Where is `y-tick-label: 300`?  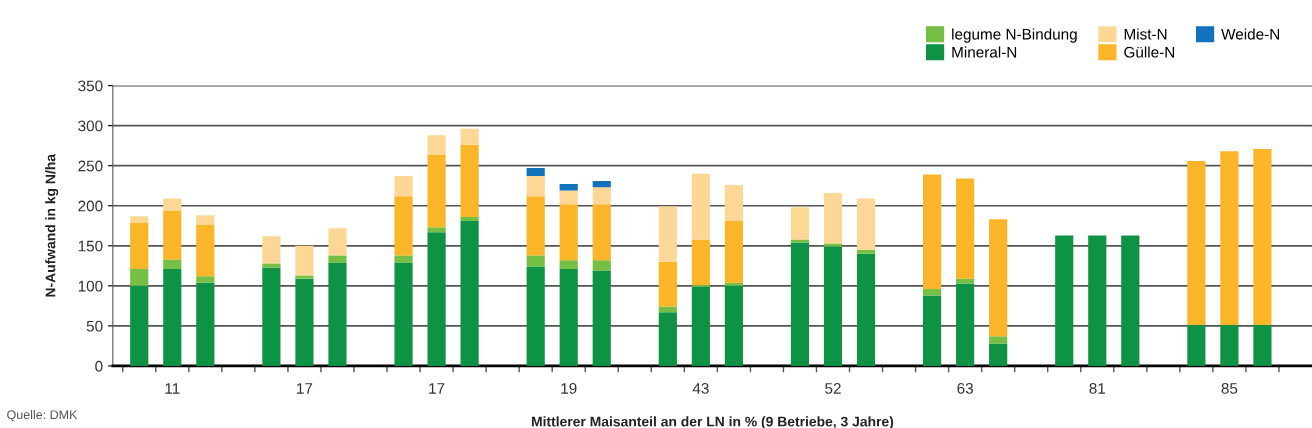 y-tick-label: 300 is located at coordinates (90, 126).